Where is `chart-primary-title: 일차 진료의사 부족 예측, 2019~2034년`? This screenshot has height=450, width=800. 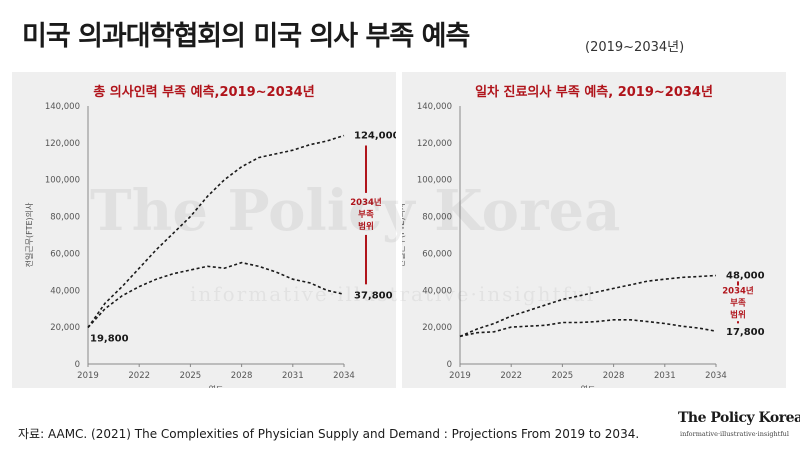 chart-primary-title: 일차 진료의사 부족 예측, 2019~2034년 is located at coordinates (594, 92).